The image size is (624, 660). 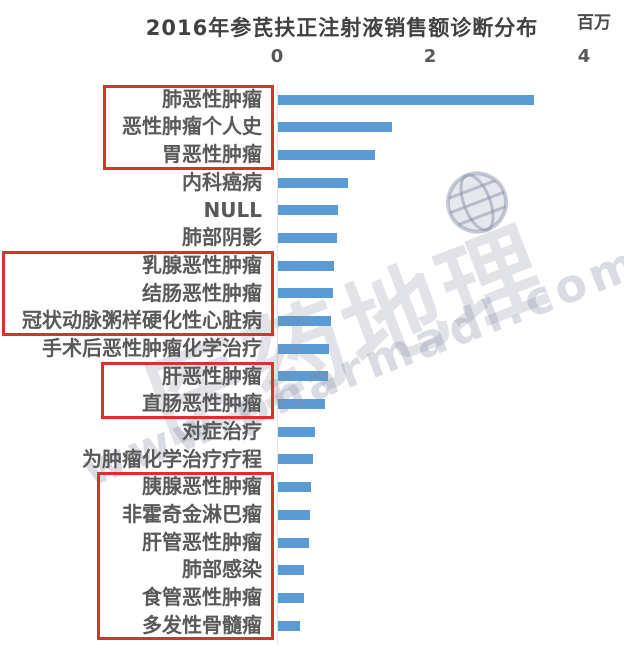 What do you see at coordinates (142, 320) in the screenshot?
I see `category-label: 冠状动脉粥样硬化性心脏病` at bounding box center [142, 320].